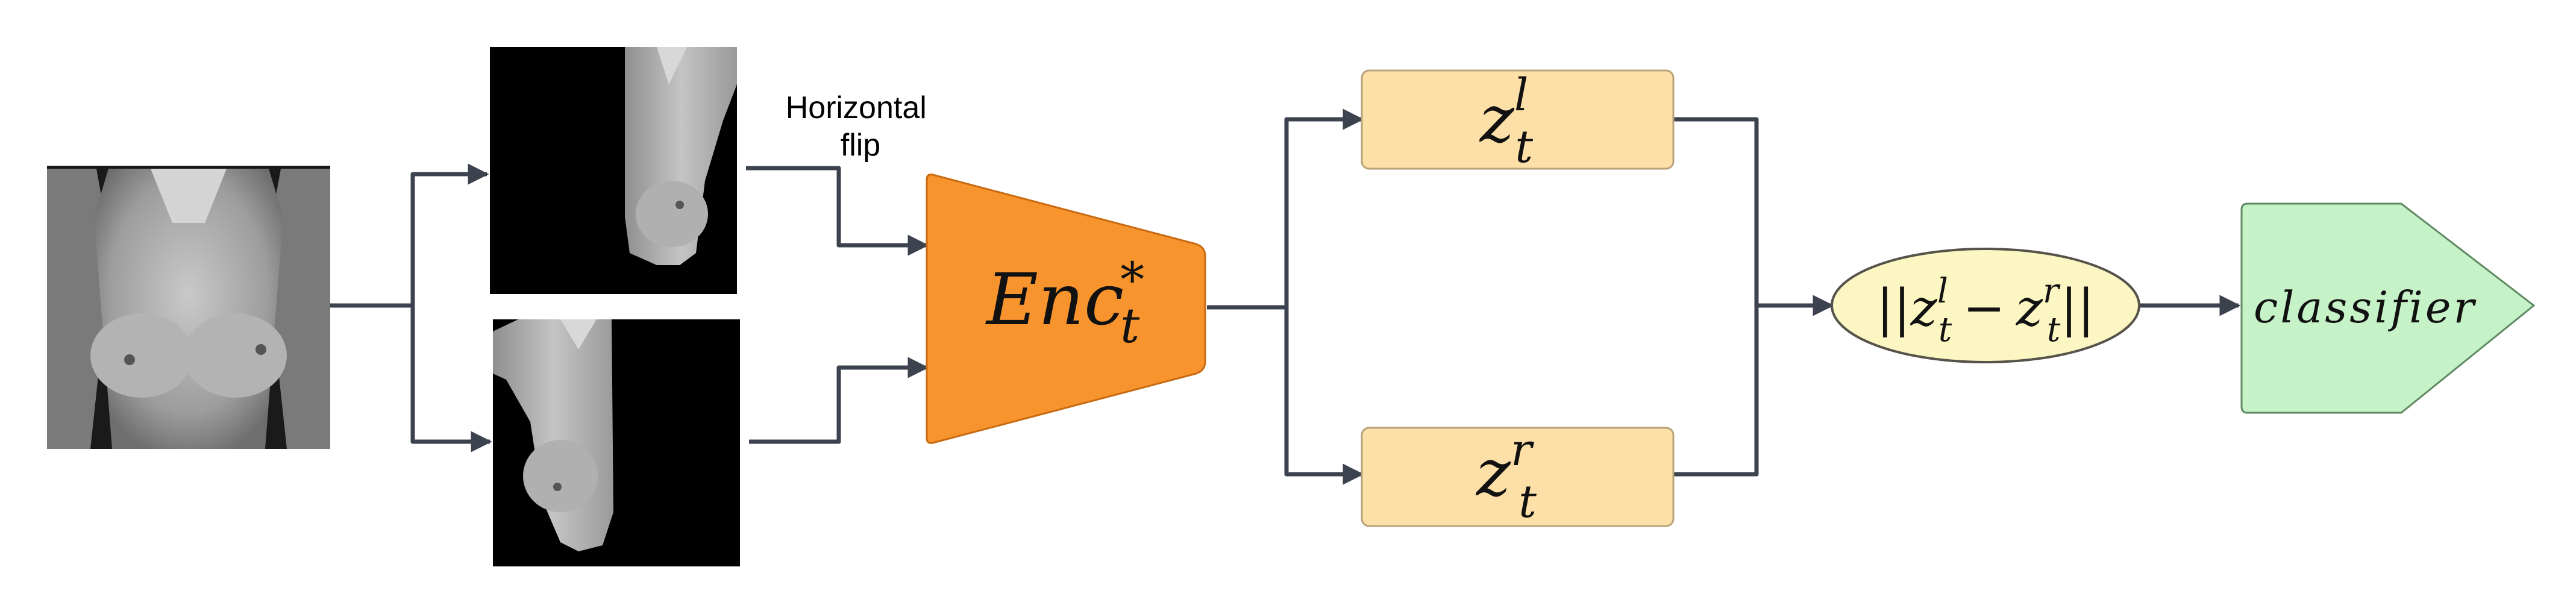  I want to click on right-half-crop, so click(613, 170).